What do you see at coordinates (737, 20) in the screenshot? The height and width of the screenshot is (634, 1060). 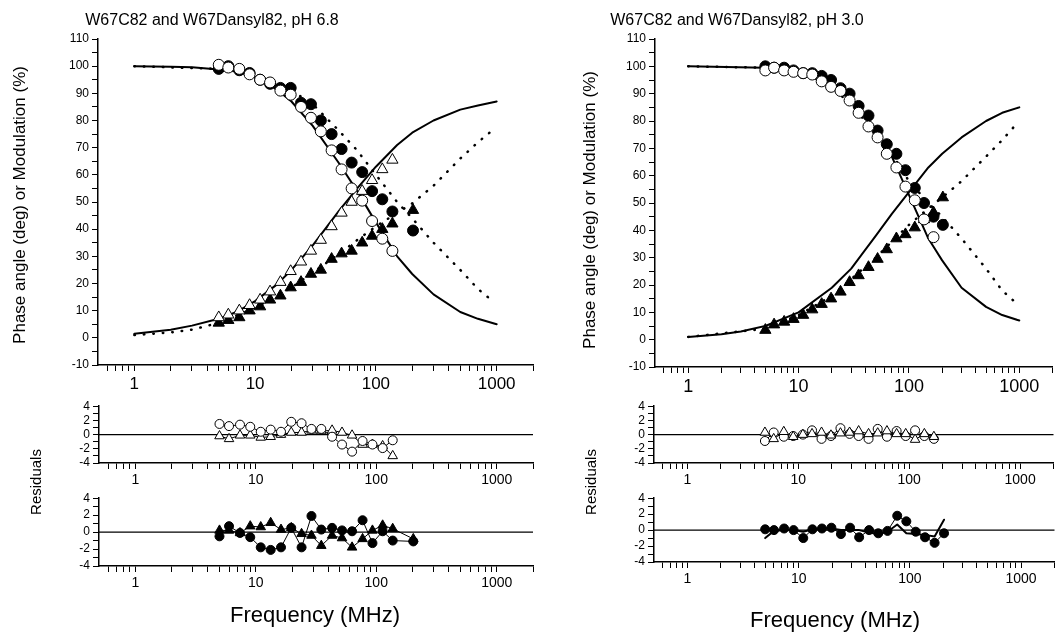 I see `chart-title: W67C82 and W67Dansyl82, pH 3.0` at bounding box center [737, 20].